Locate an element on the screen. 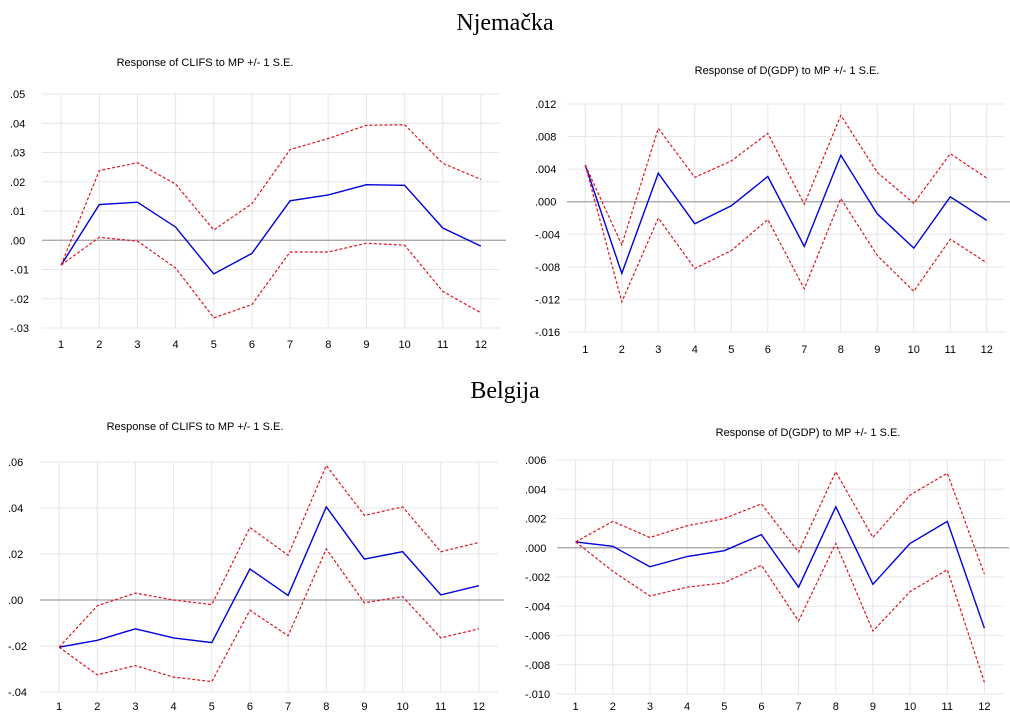 This screenshot has height=717, width=1010. y-tick-label: .012 is located at coordinates (545, 105).